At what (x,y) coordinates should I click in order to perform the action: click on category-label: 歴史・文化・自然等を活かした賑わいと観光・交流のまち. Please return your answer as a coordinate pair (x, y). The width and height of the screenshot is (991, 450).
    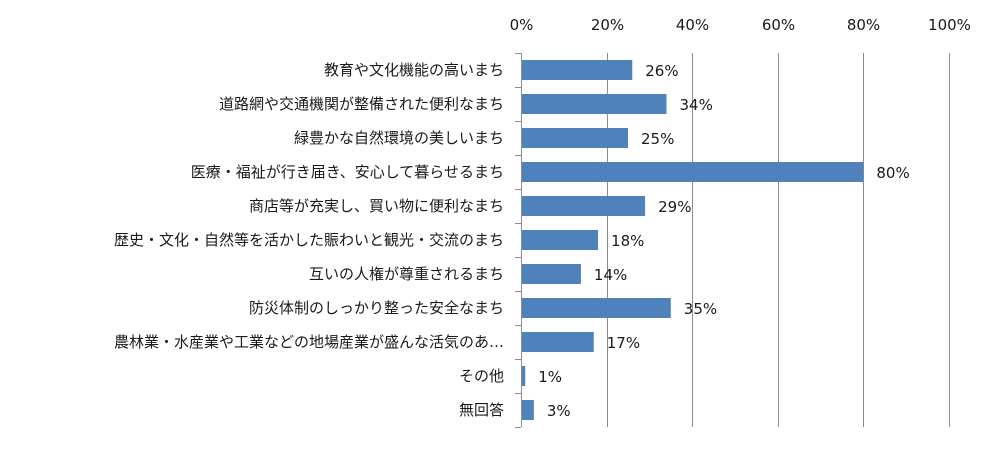
    Looking at the image, I should click on (309, 240).